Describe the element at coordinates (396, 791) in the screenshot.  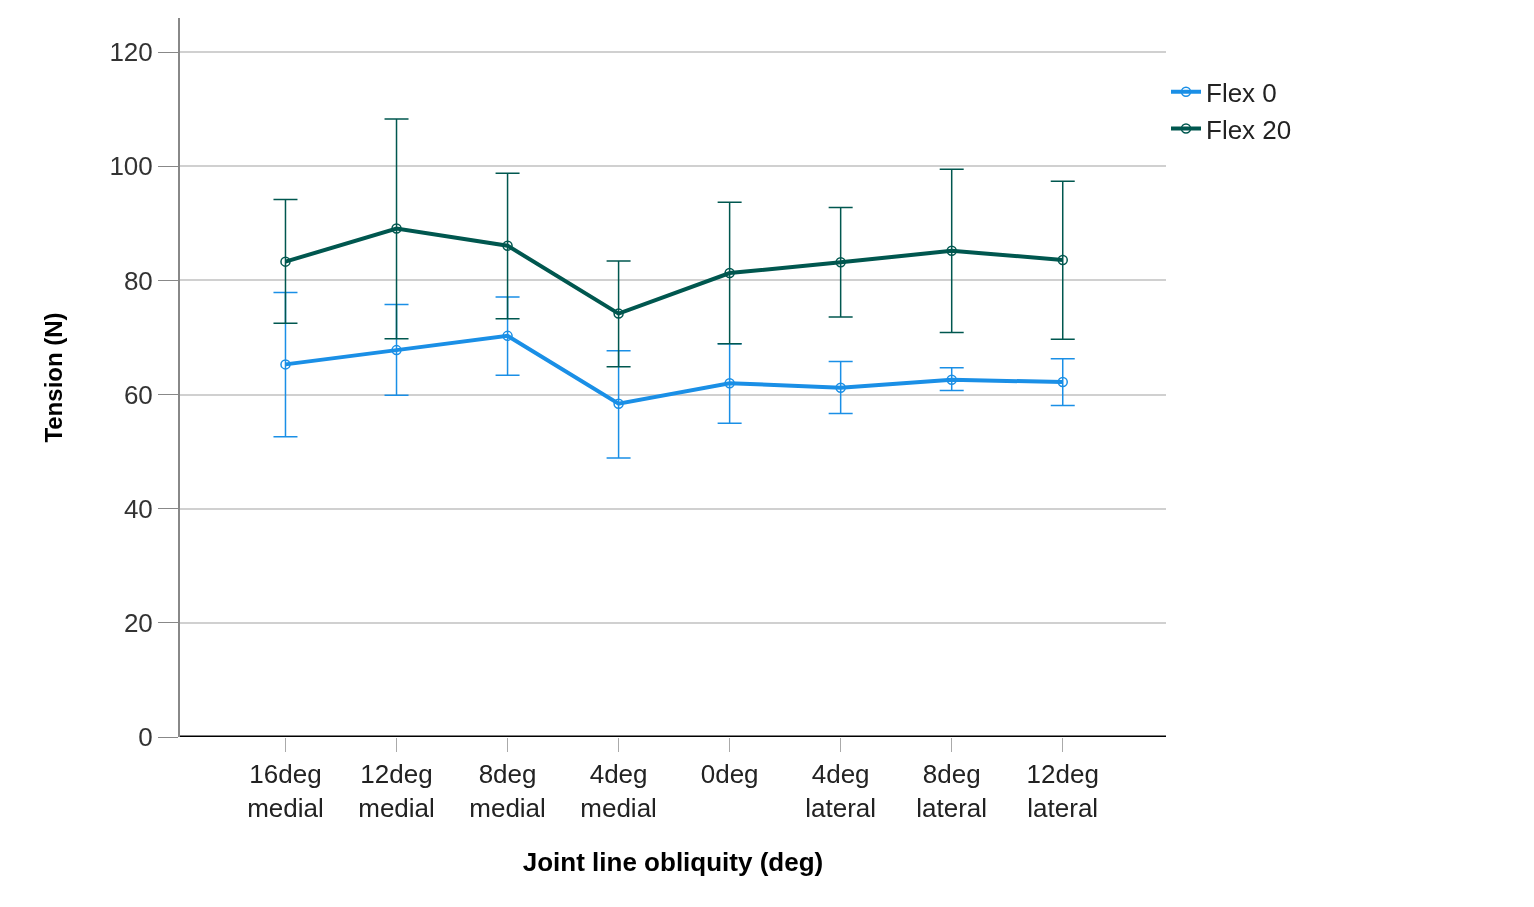
I see `x-tick-label: 12deg medial` at that location.